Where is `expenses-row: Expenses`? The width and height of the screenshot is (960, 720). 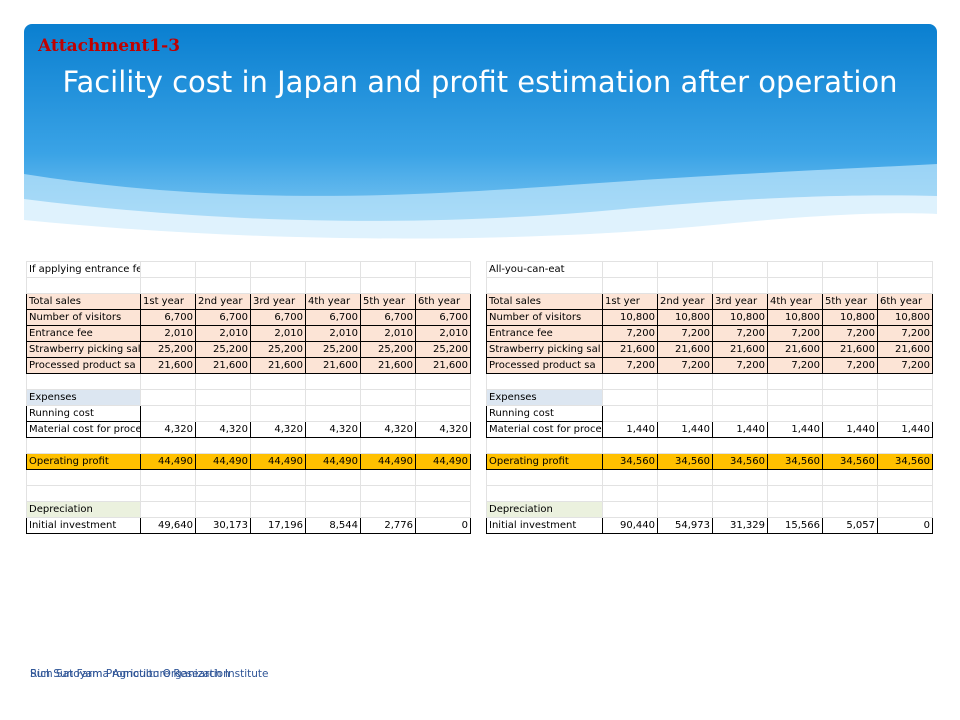 expenses-row: Expenses is located at coordinates (709, 397).